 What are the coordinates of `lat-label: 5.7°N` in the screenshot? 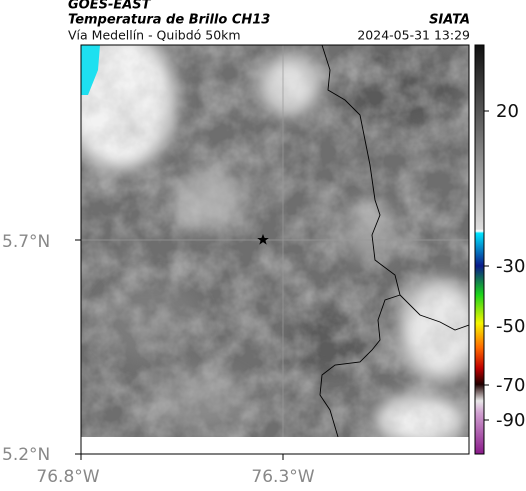 It's located at (26, 242).